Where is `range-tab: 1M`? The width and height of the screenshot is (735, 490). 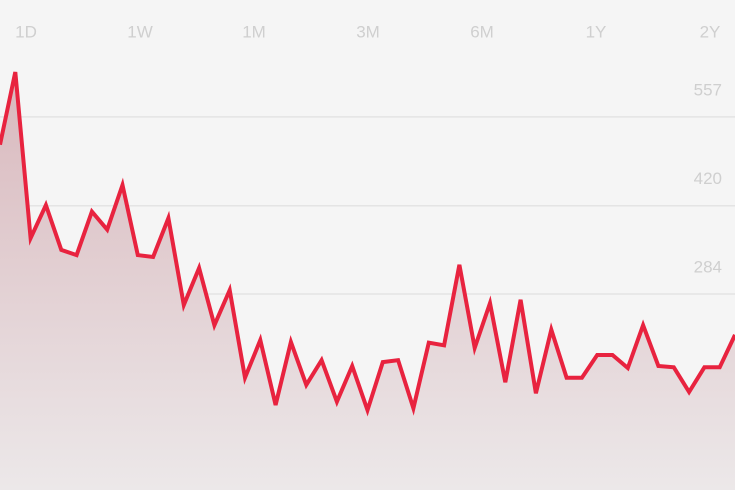
range-tab: 1M is located at coordinates (254, 31).